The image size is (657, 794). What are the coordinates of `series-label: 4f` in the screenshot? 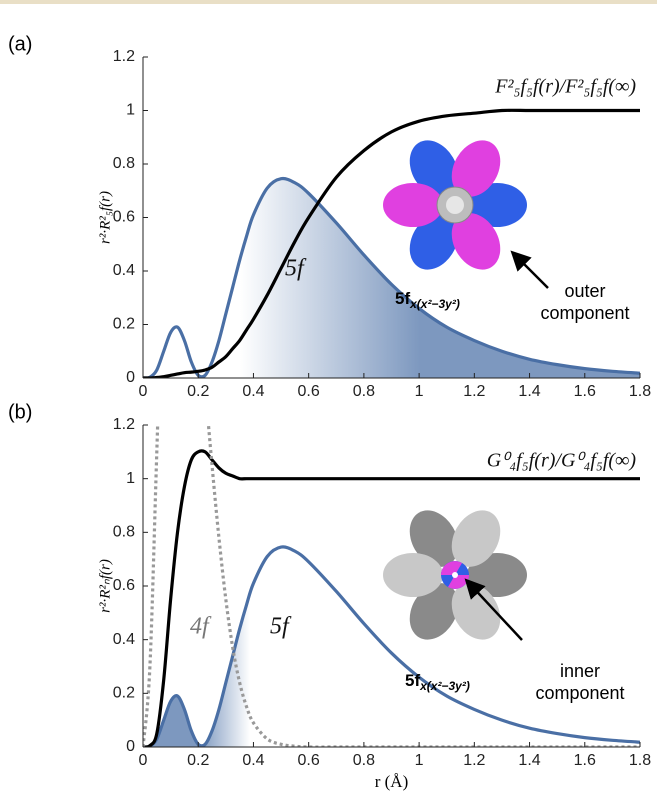 It's located at (201, 627).